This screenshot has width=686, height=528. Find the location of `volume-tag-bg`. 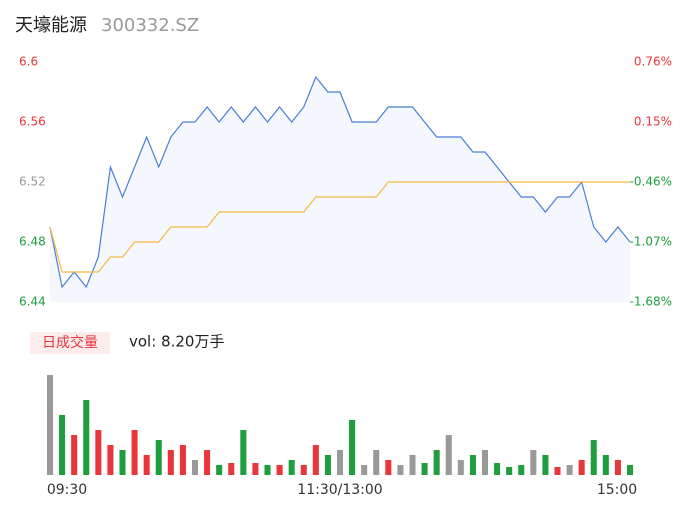

volume-tag-bg is located at coordinates (70, 343).